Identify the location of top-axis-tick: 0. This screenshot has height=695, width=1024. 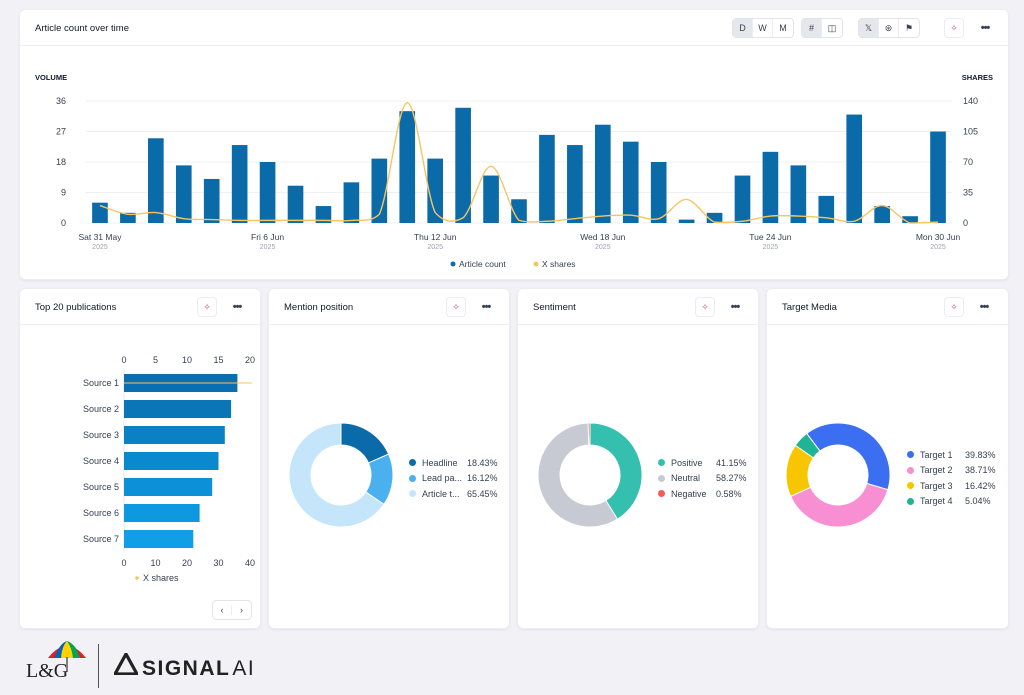
(123, 360).